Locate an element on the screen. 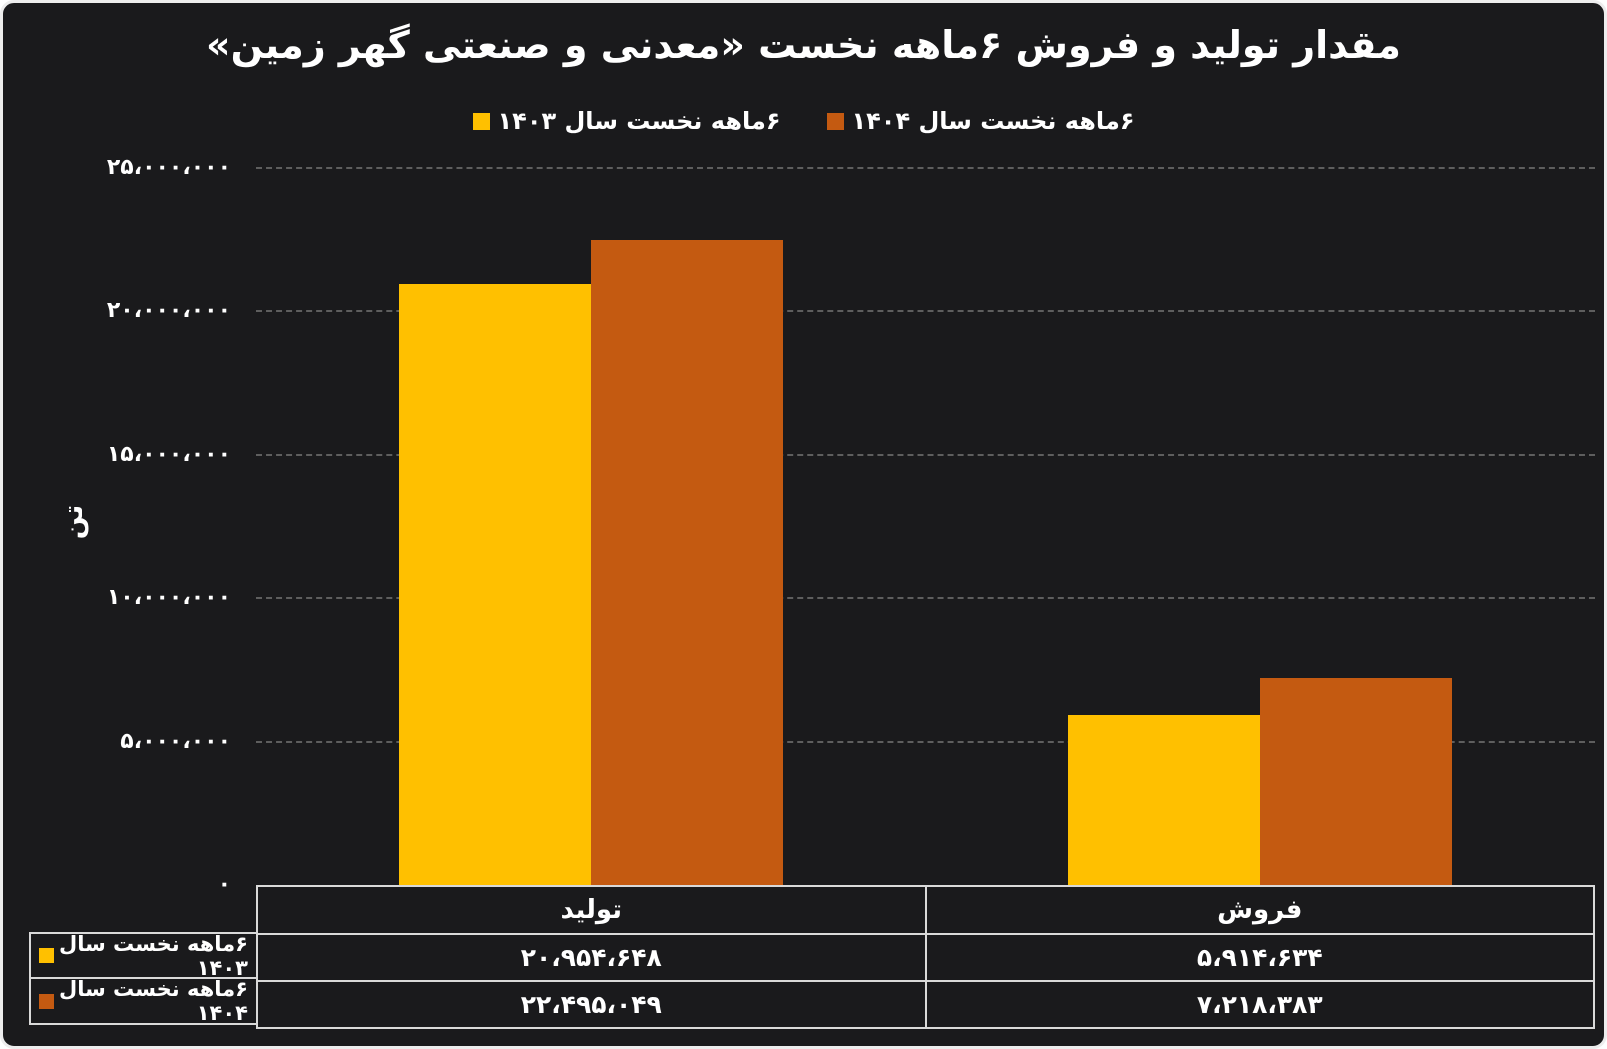 The height and width of the screenshot is (1049, 1607). series-1404-swatch-icon is located at coordinates (46, 1001).